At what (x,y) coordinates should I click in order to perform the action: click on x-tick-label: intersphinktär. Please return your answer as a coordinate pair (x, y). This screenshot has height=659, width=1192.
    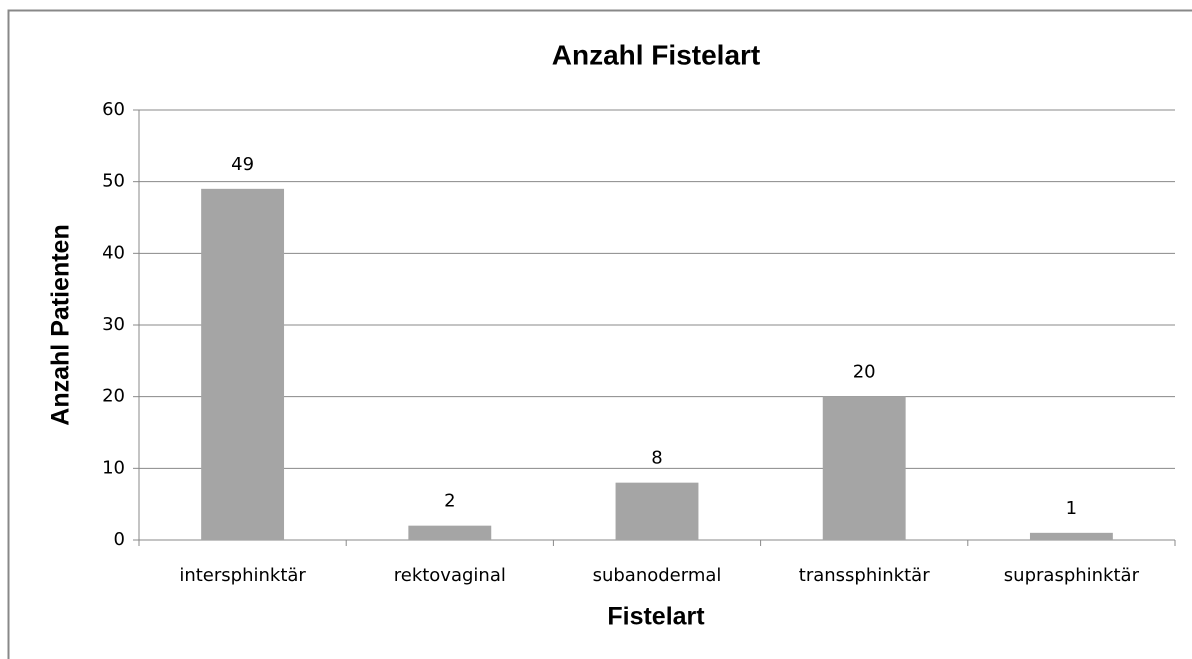
    Looking at the image, I should click on (242, 575).